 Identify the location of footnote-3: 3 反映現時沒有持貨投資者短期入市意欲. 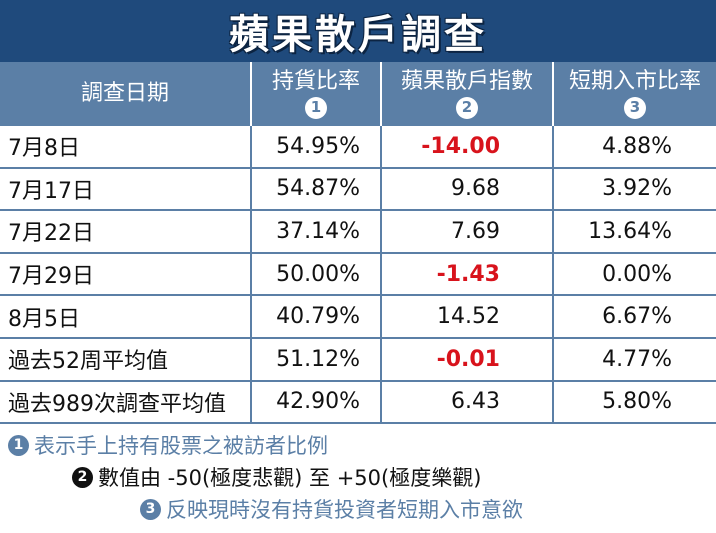
(331, 509).